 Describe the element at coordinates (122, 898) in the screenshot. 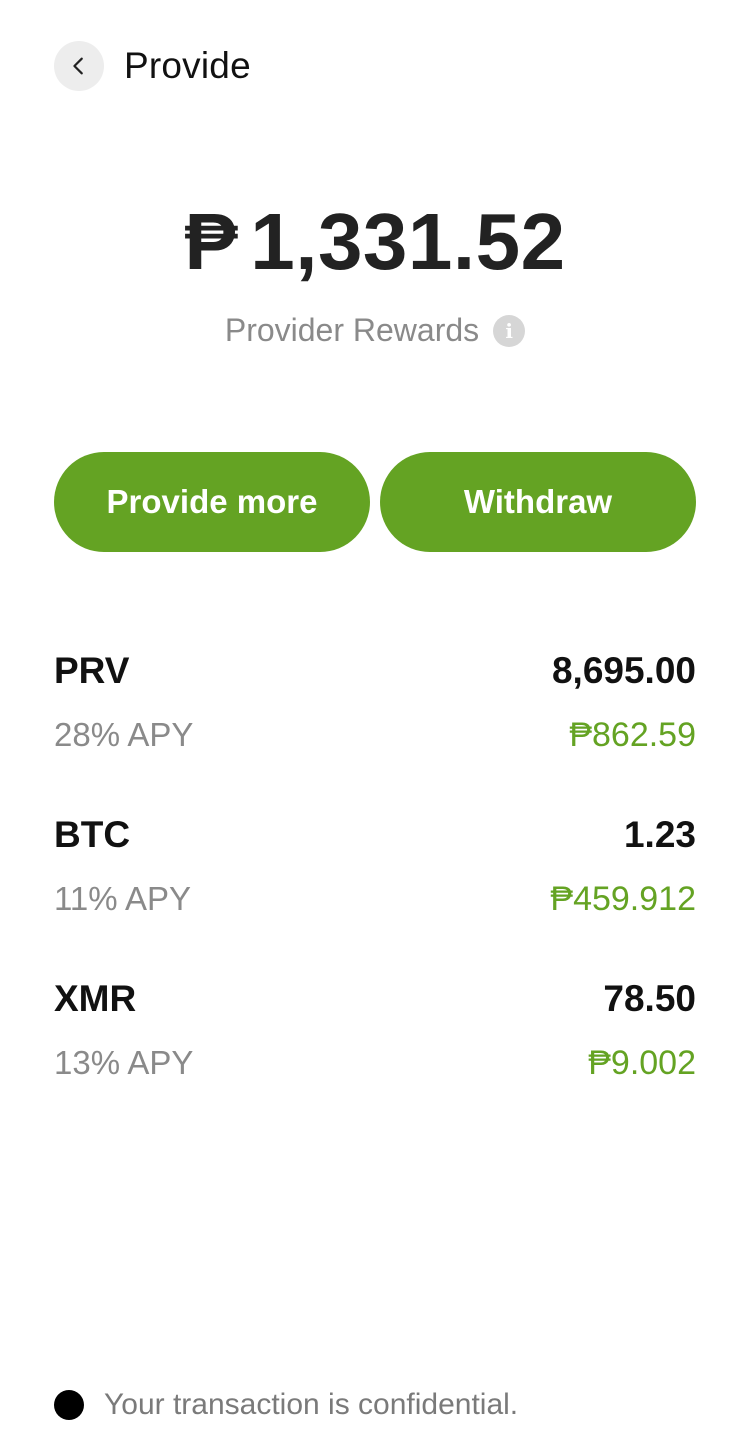

I see `asset-apy: 11% APY` at that location.